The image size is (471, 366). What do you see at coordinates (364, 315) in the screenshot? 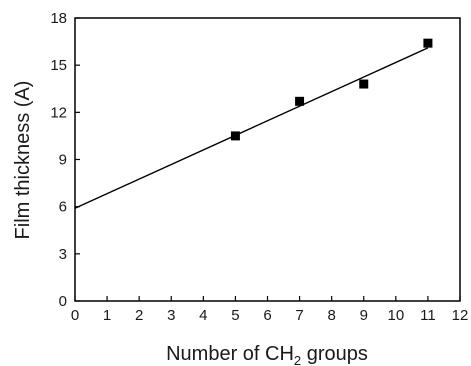
I see `x-tick-label: 9` at bounding box center [364, 315].